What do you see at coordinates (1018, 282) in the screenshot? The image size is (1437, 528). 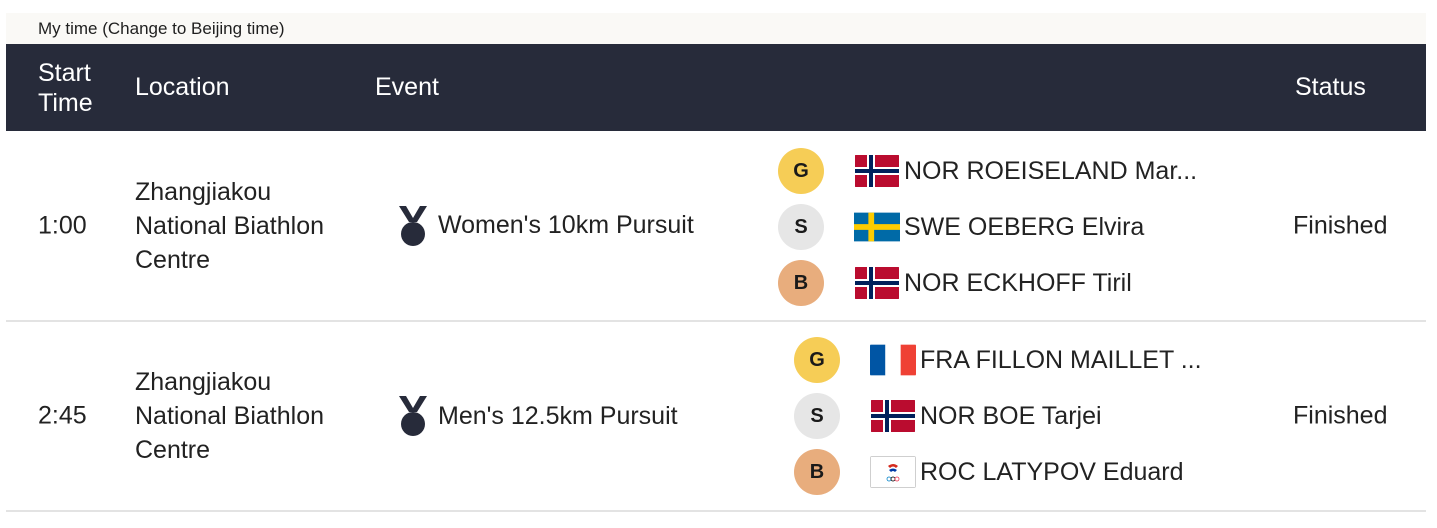 I see `athlete-name: NOR ECKHOFF Tiril` at bounding box center [1018, 282].